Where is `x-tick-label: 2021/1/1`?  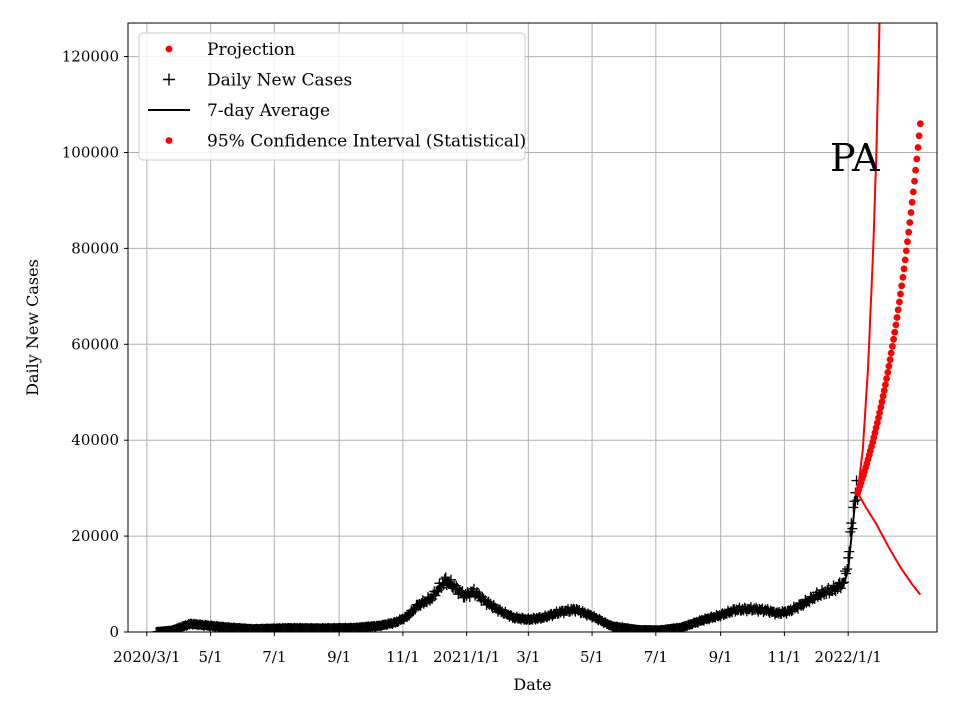
x-tick-label: 2021/1/1 is located at coordinates (466, 657).